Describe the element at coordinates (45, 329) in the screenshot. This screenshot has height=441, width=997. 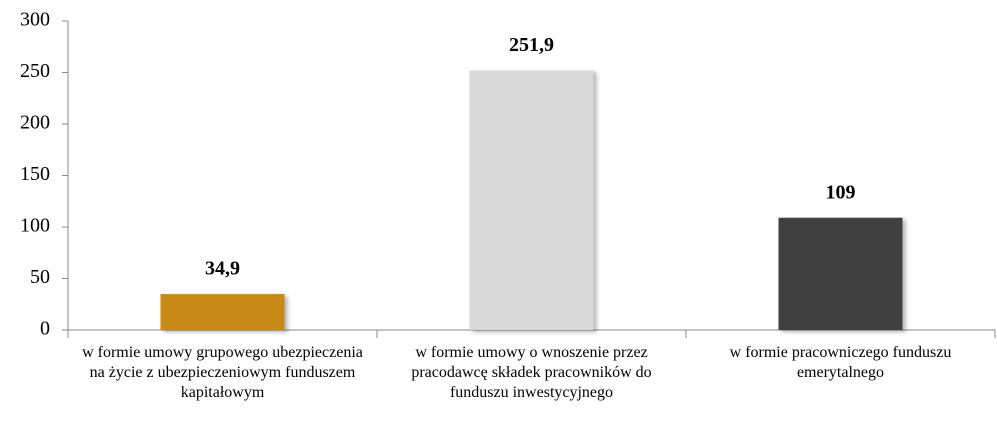
I see `y-tick-label: 0` at that location.